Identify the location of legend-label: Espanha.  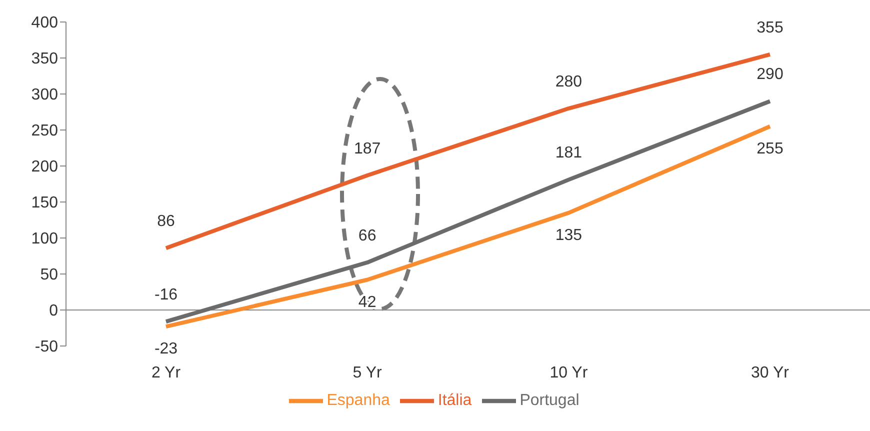
(358, 401).